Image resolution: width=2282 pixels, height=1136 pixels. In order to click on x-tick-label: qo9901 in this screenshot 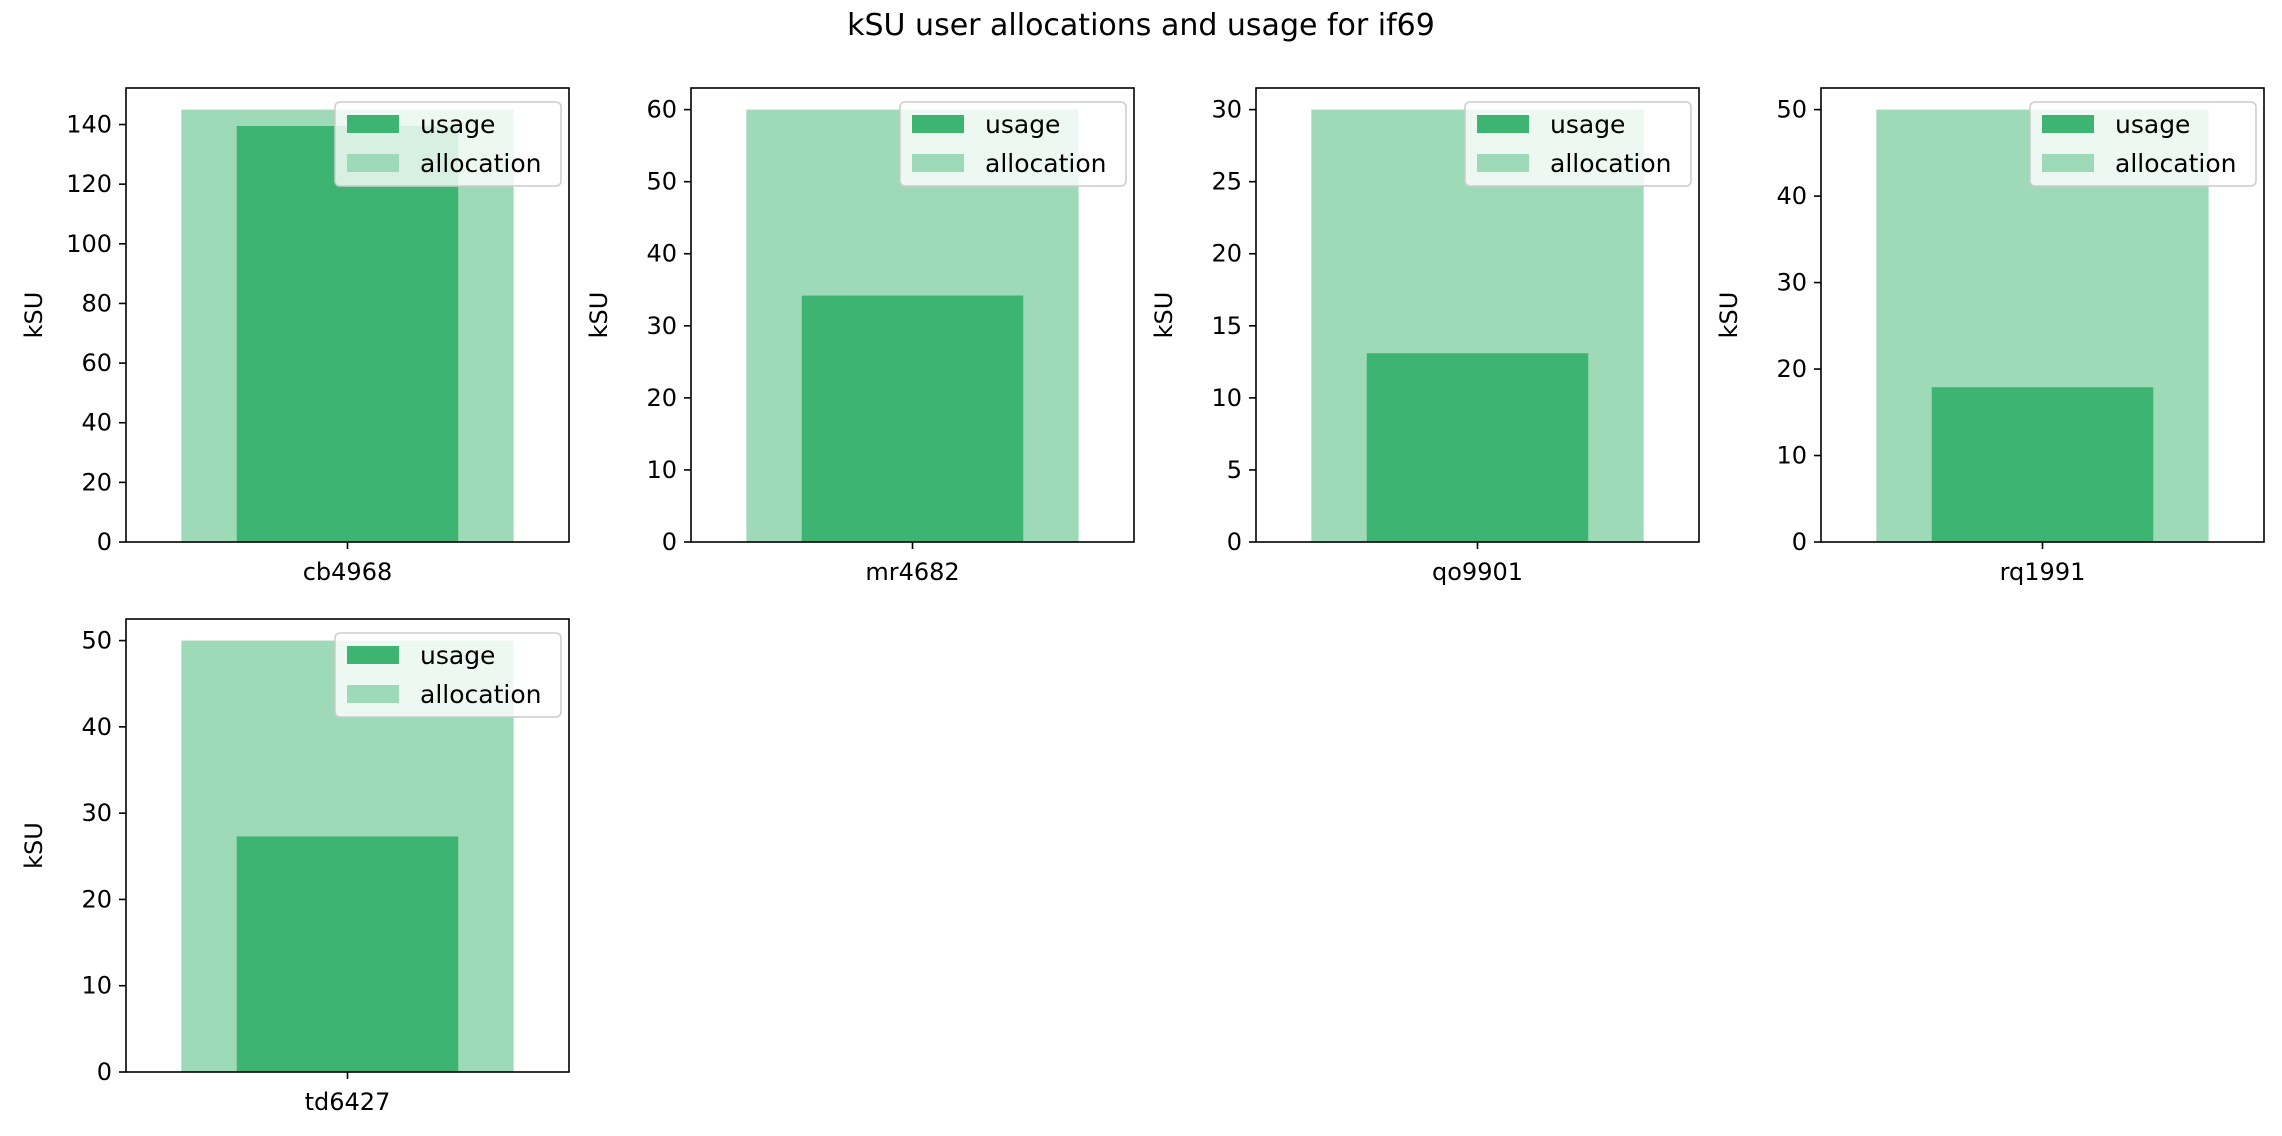, I will do `click(1477, 572)`.